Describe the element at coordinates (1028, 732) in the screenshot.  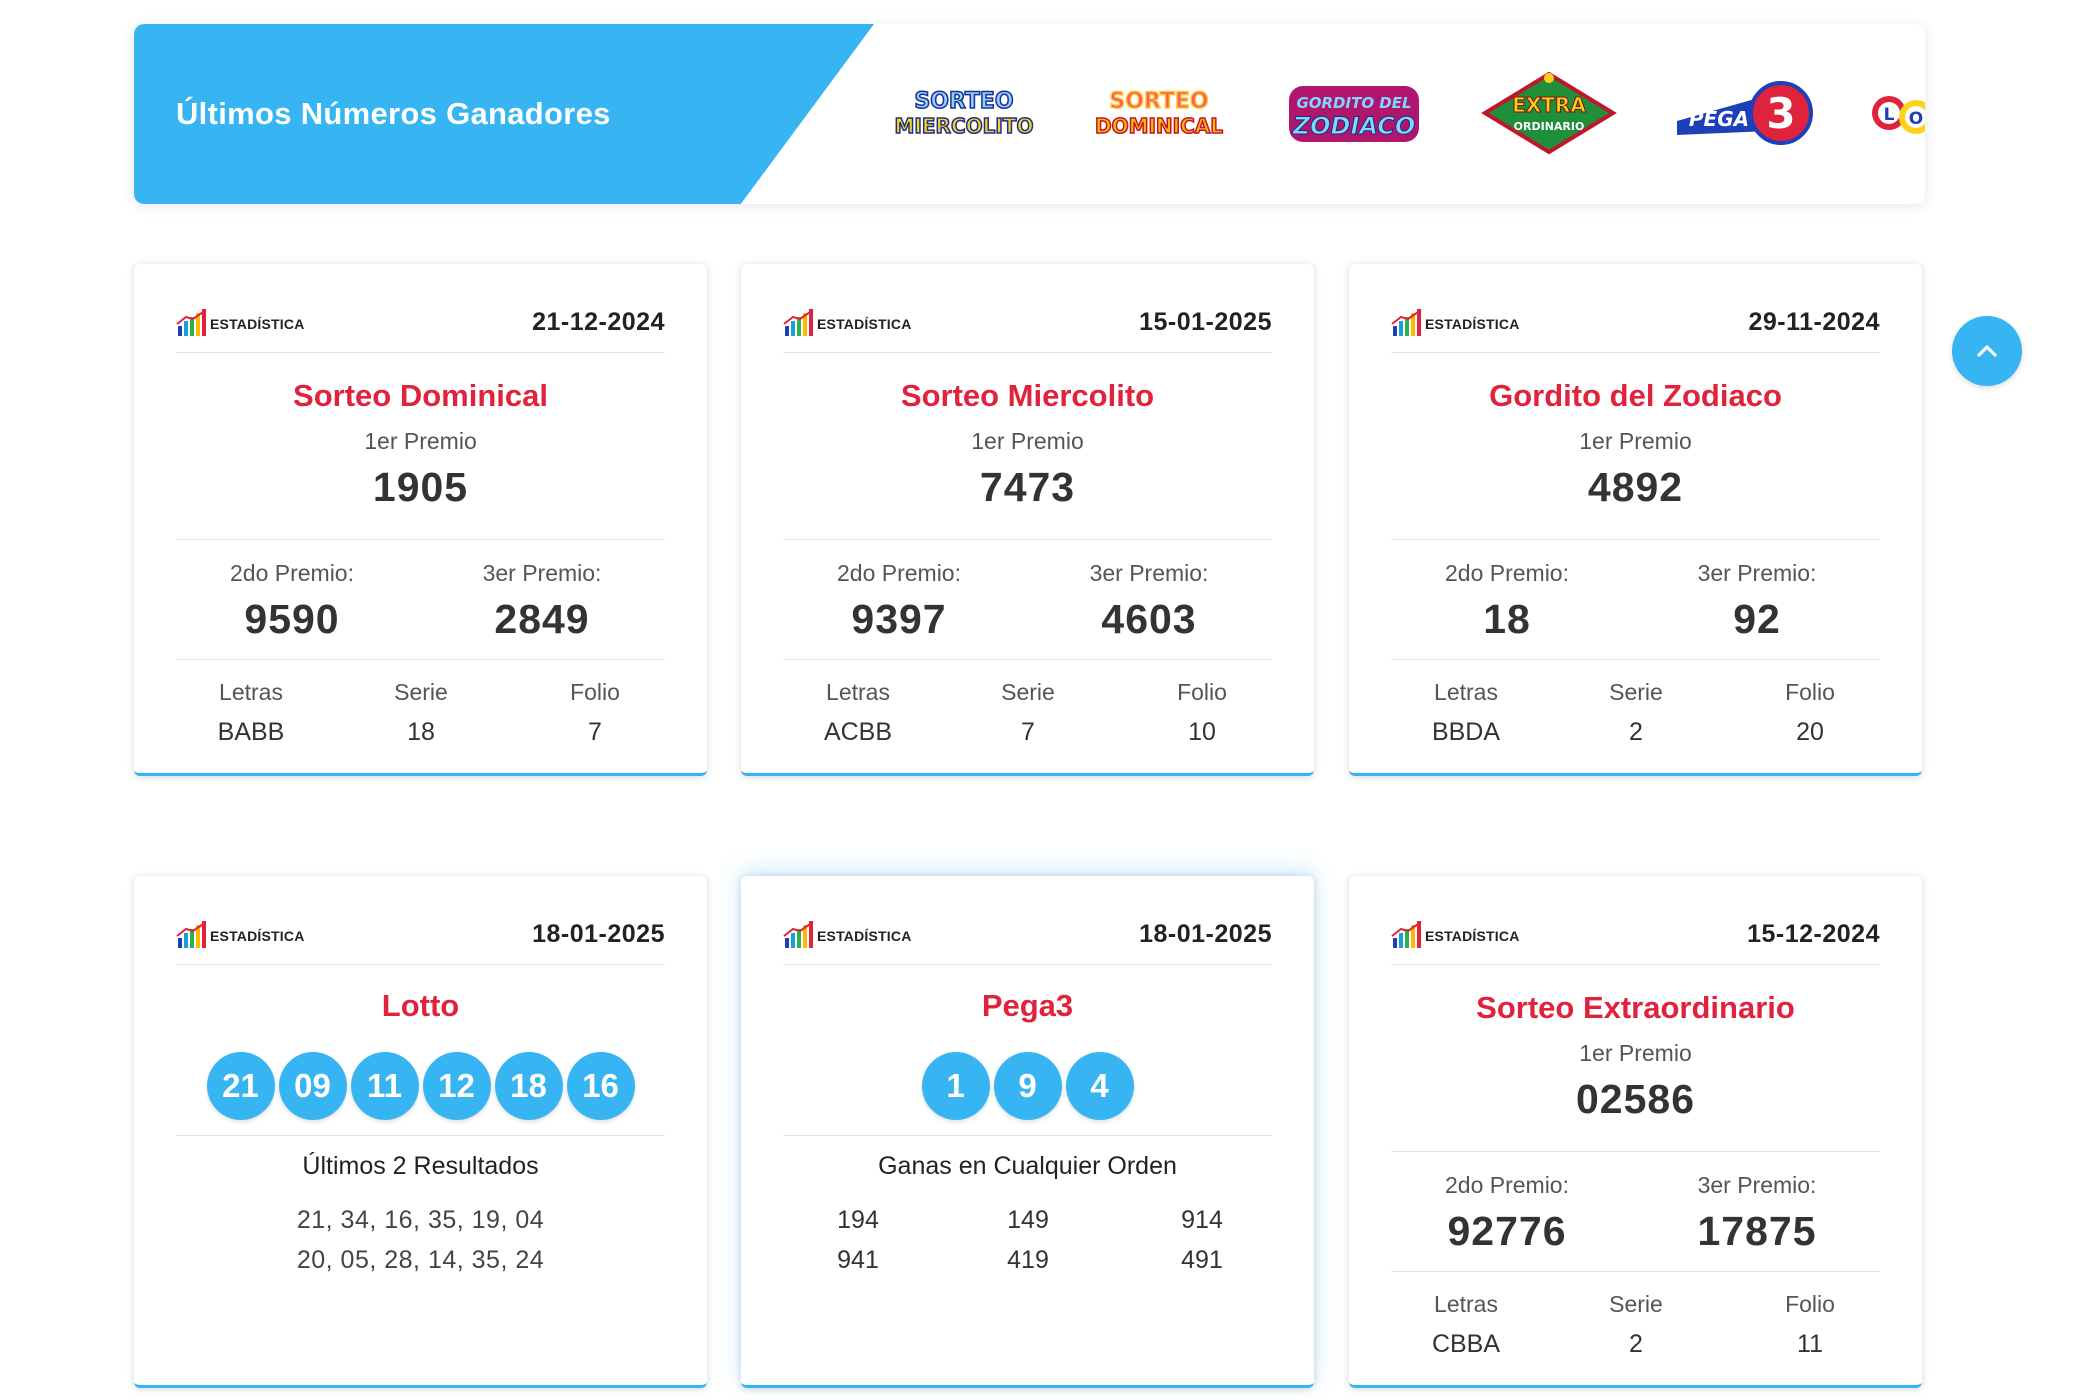
I see `serie-value: 7` at that location.